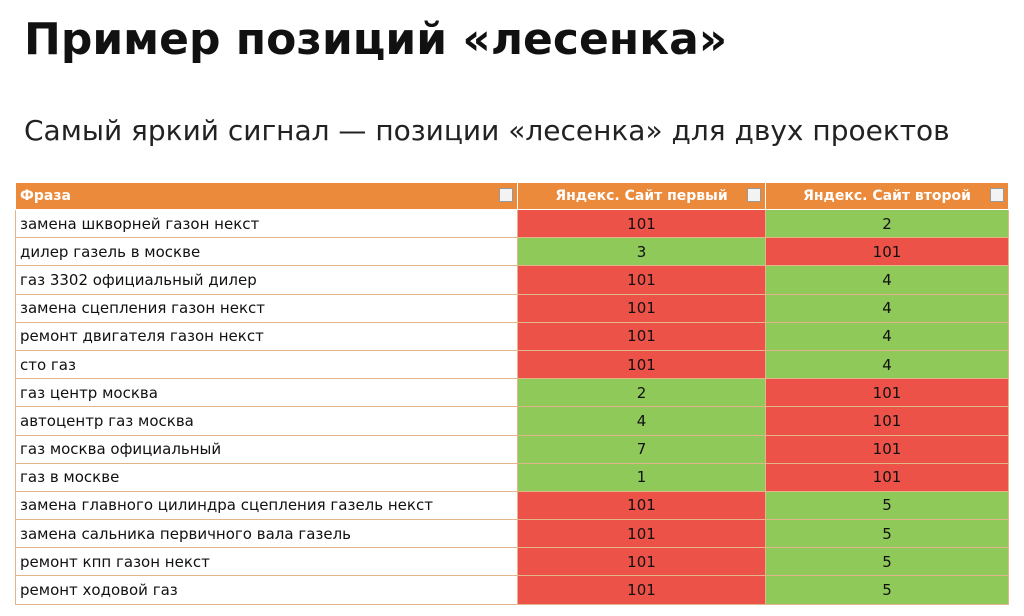 This screenshot has width=1024, height=616. I want to click on phrase-cell: газ центр москва, so click(266, 393).